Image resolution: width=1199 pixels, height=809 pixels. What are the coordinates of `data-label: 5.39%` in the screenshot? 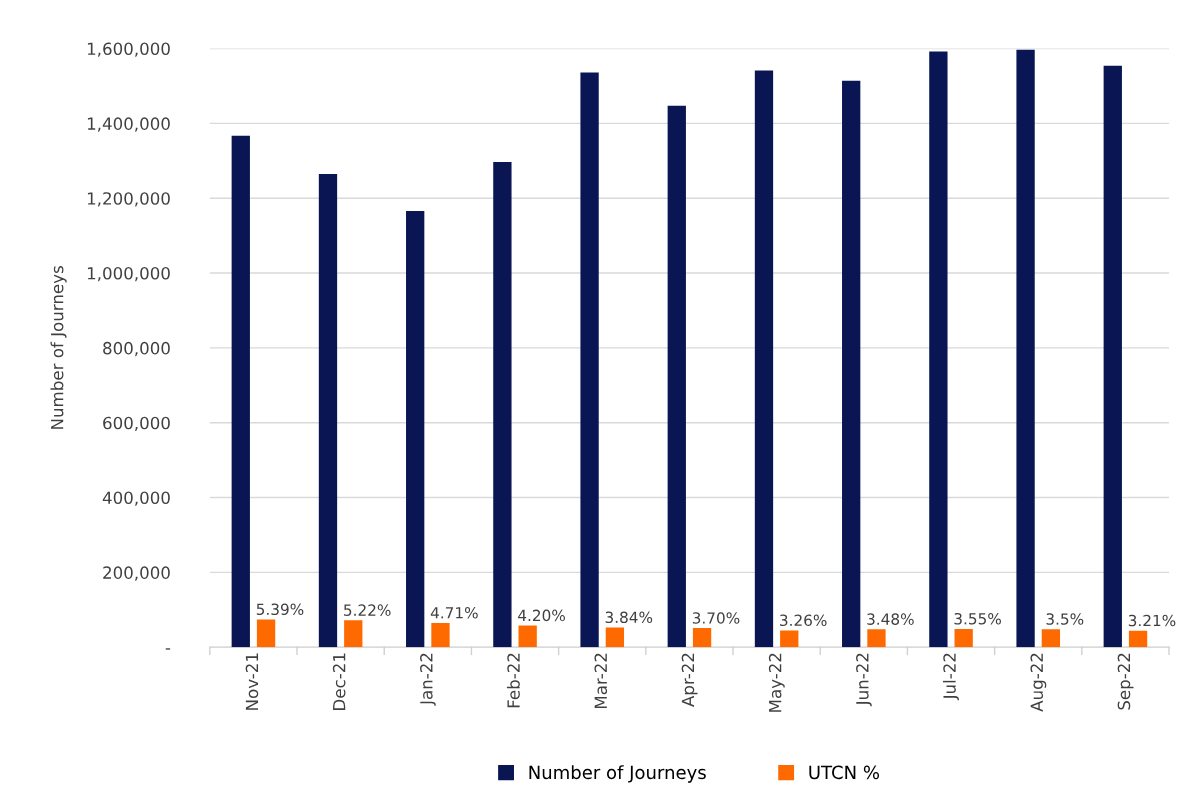 It's located at (280, 609).